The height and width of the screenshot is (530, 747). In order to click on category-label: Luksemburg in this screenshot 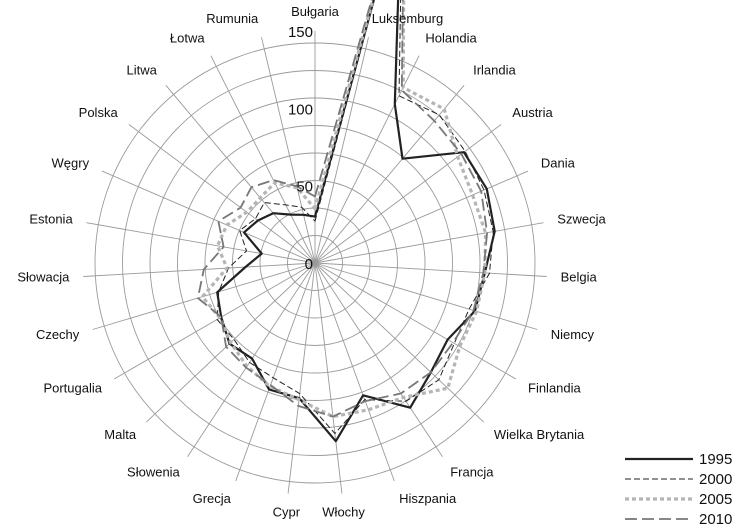, I will do `click(408, 18)`.